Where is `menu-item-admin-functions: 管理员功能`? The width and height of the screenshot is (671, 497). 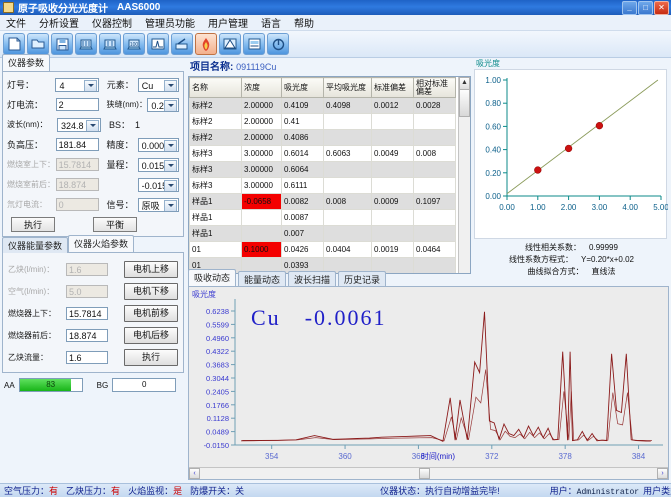 menu-item-admin-functions: 管理员功能 is located at coordinates (170, 24).